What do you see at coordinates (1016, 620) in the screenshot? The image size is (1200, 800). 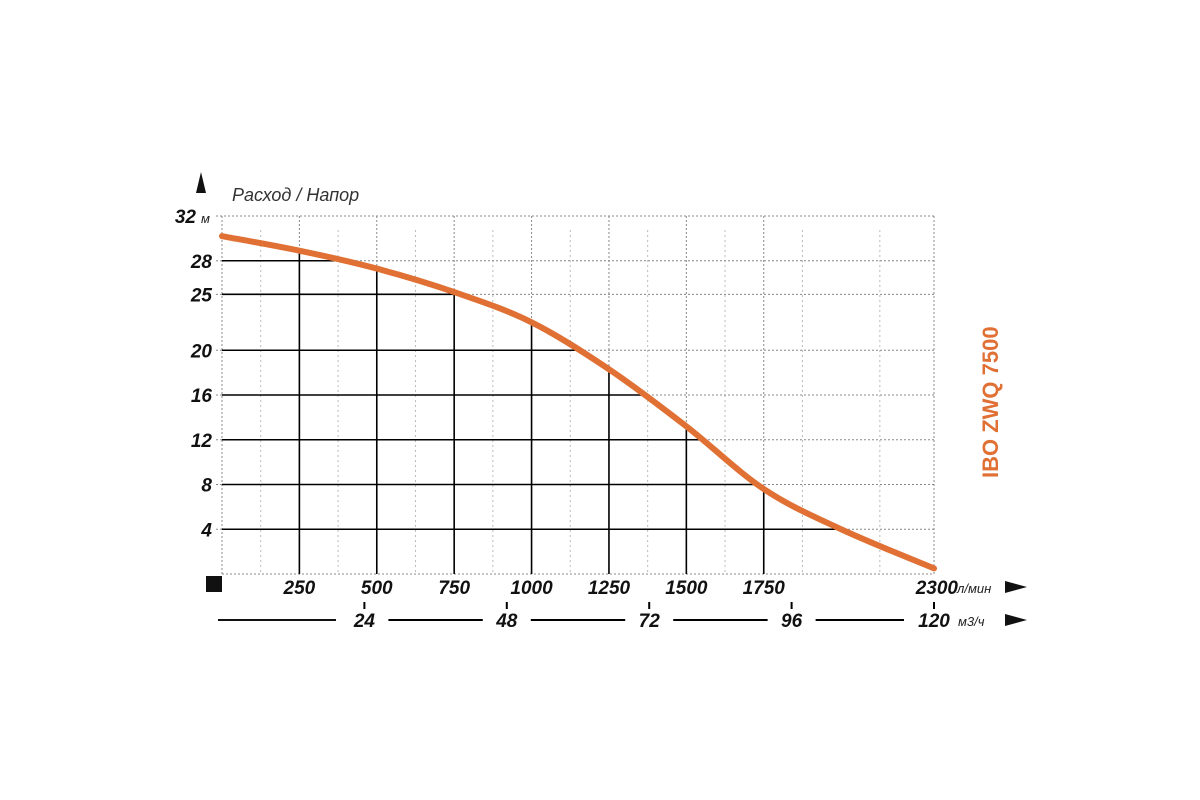 I see `secondary-x-axis-arrow-icon` at bounding box center [1016, 620].